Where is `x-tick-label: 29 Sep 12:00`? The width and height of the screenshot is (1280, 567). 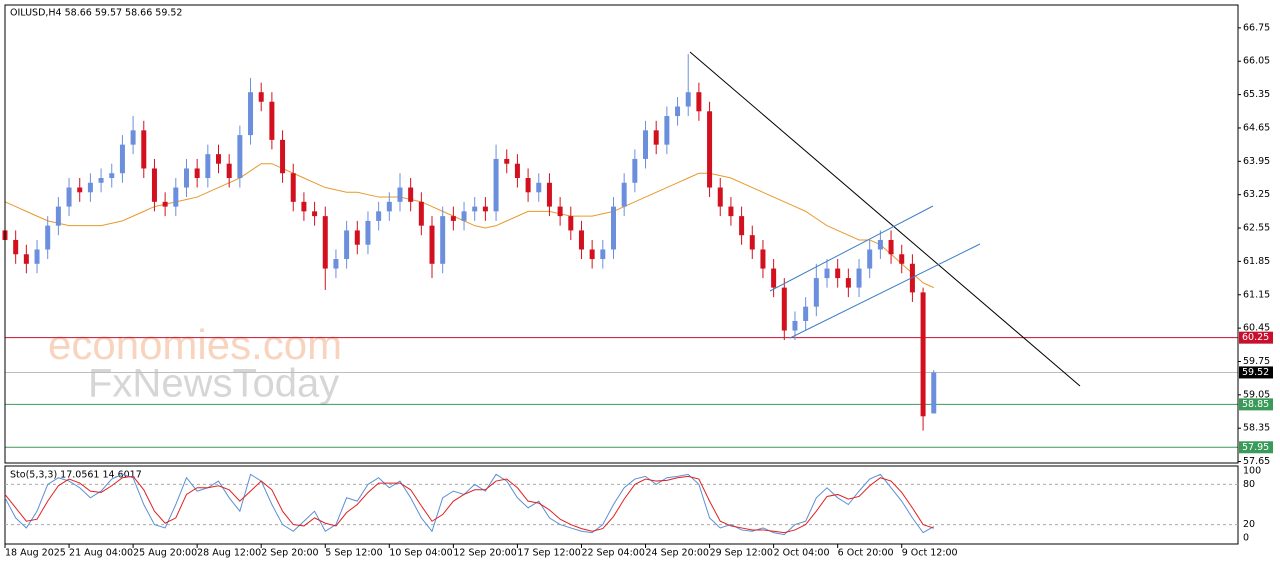
x-tick-label: 29 Sep 12:00 is located at coordinates (741, 553).